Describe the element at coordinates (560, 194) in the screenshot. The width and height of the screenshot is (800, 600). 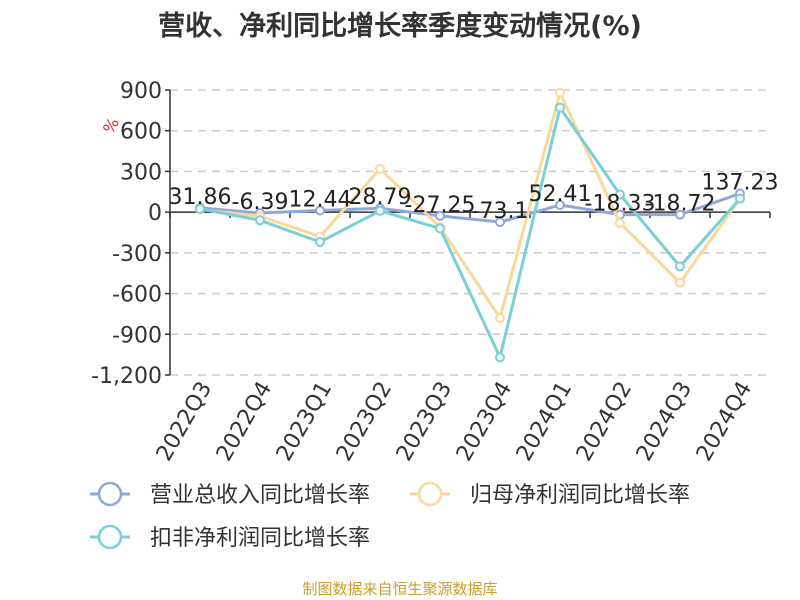
I see `data-label: 52.41` at that location.